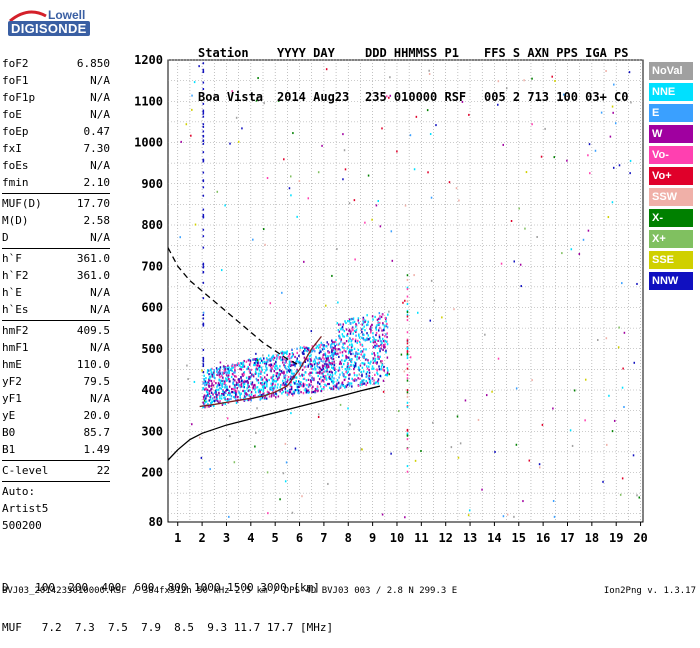  I want to click on param-name: foEs, so click(15, 165).